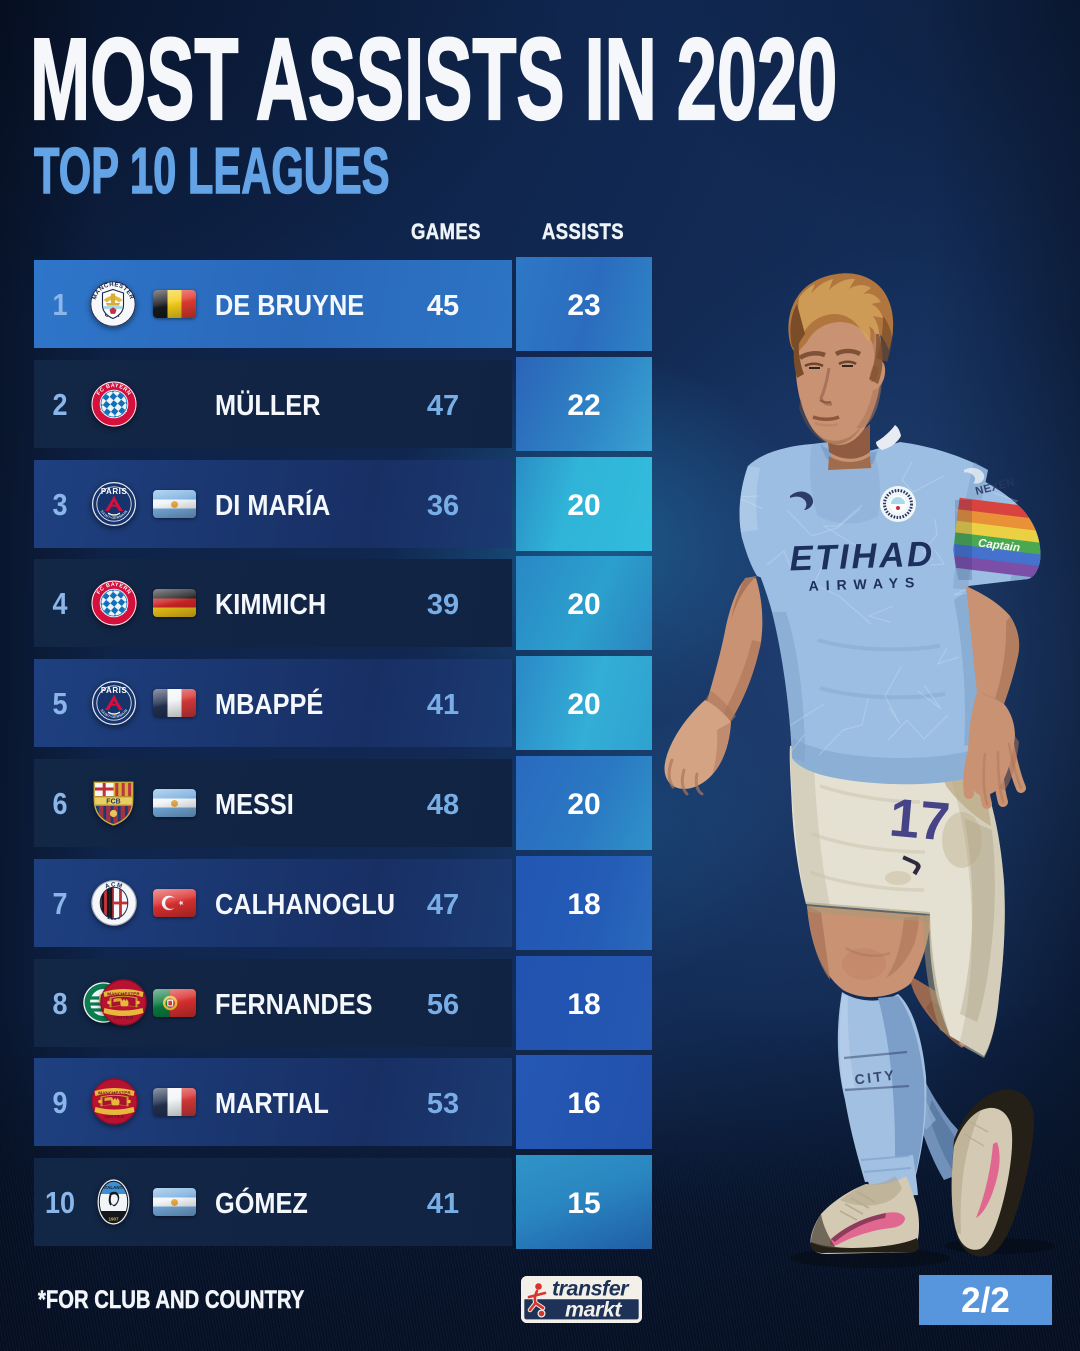 Image resolution: width=1080 pixels, height=1351 pixels. Describe the element at coordinates (876, 1077) in the screenshot. I see `svg-text: CITY` at that location.